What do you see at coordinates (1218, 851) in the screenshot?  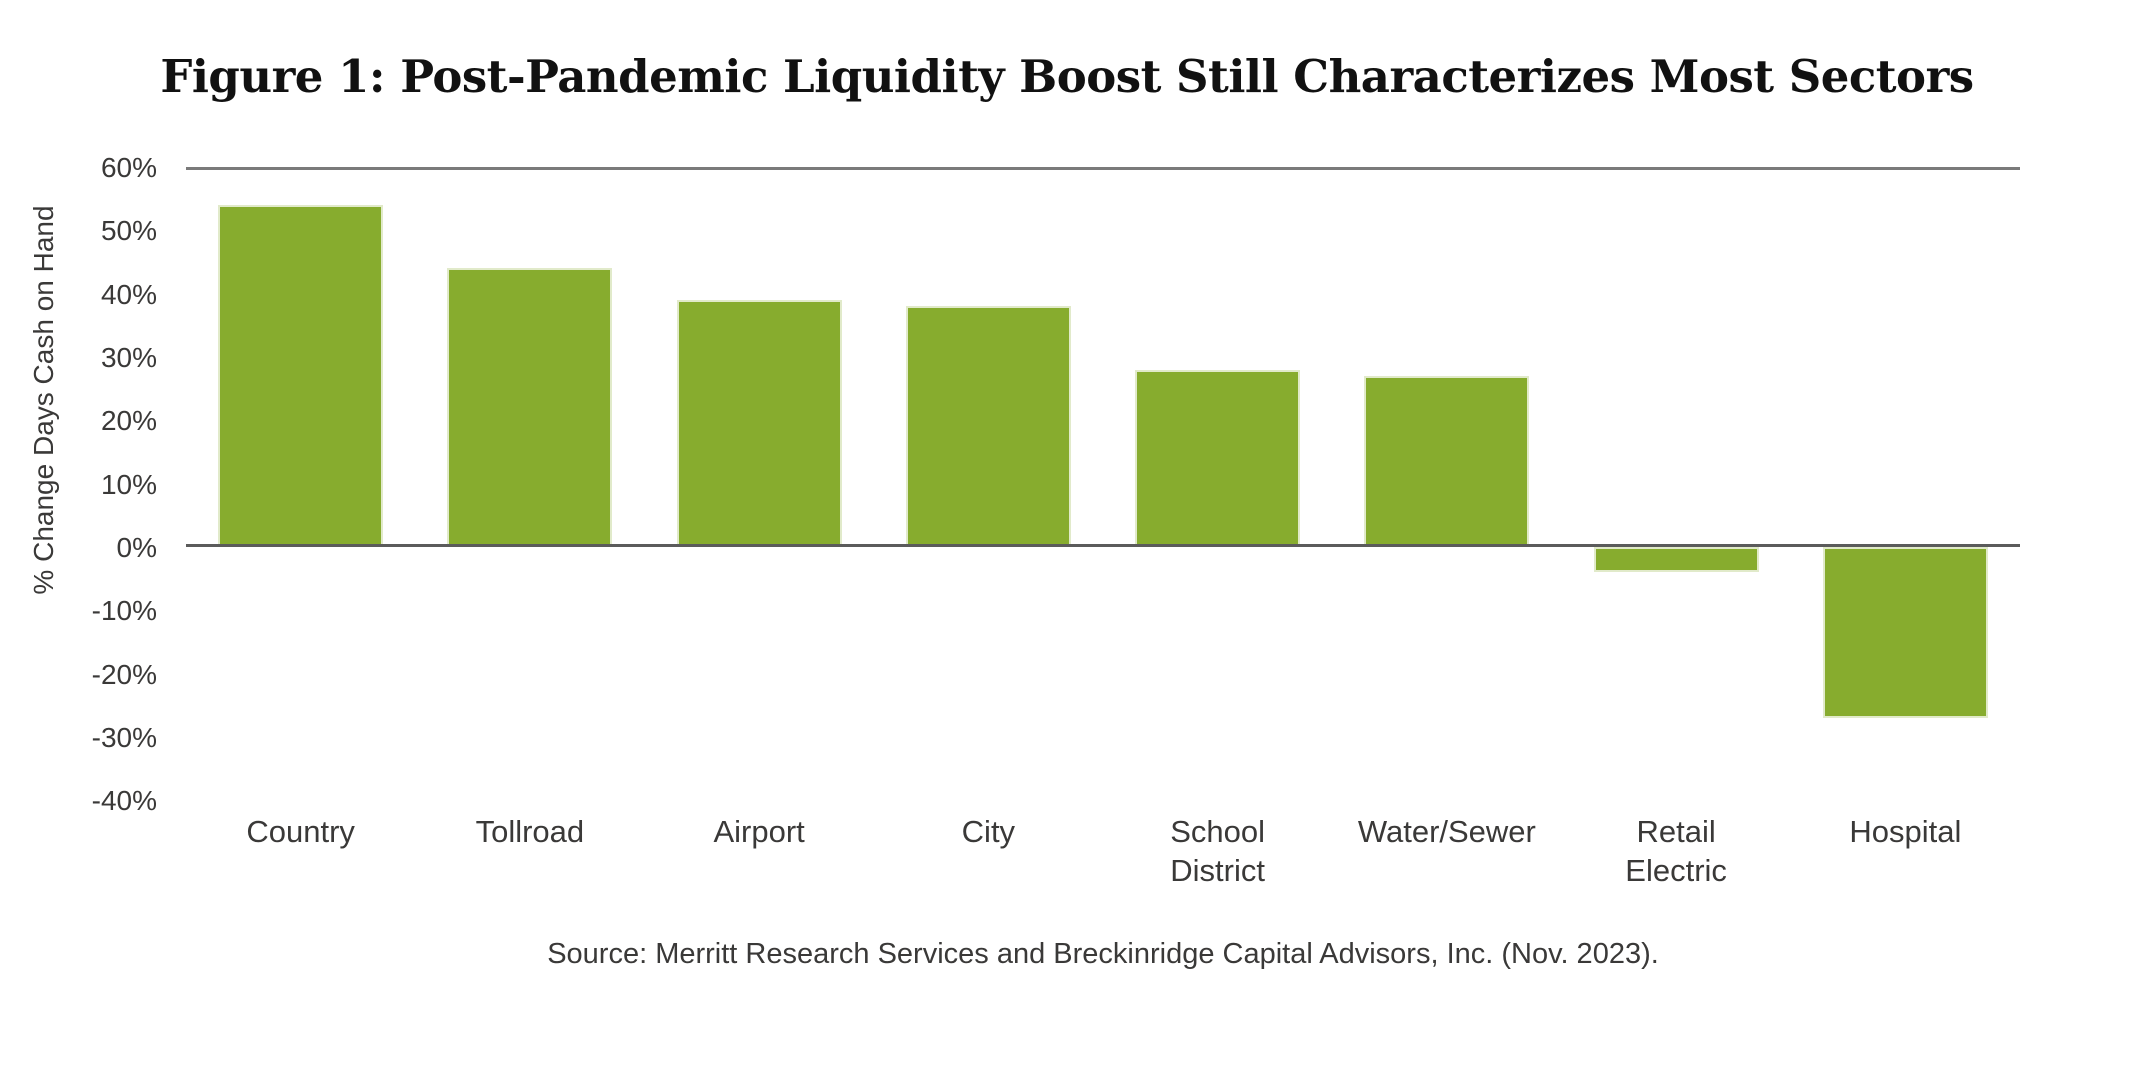 I see `x-label-school-district: School District` at bounding box center [1218, 851].